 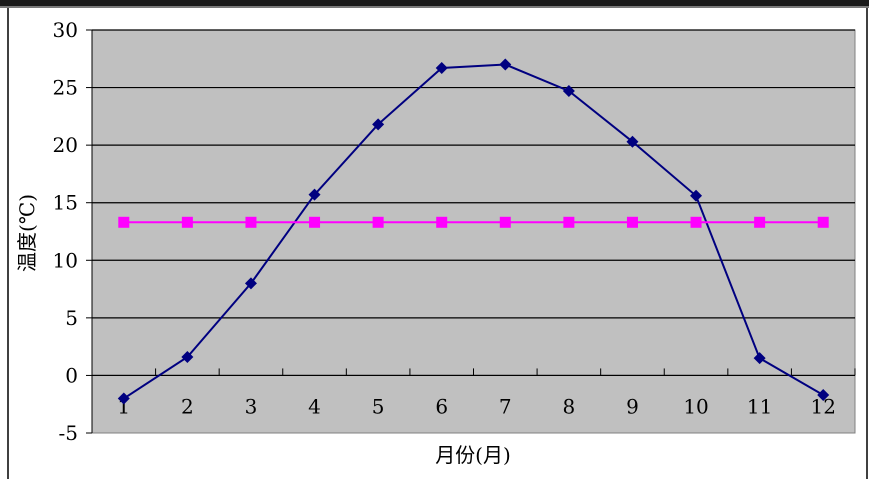 I want to click on x-tick-label: 5, so click(x=378, y=406).